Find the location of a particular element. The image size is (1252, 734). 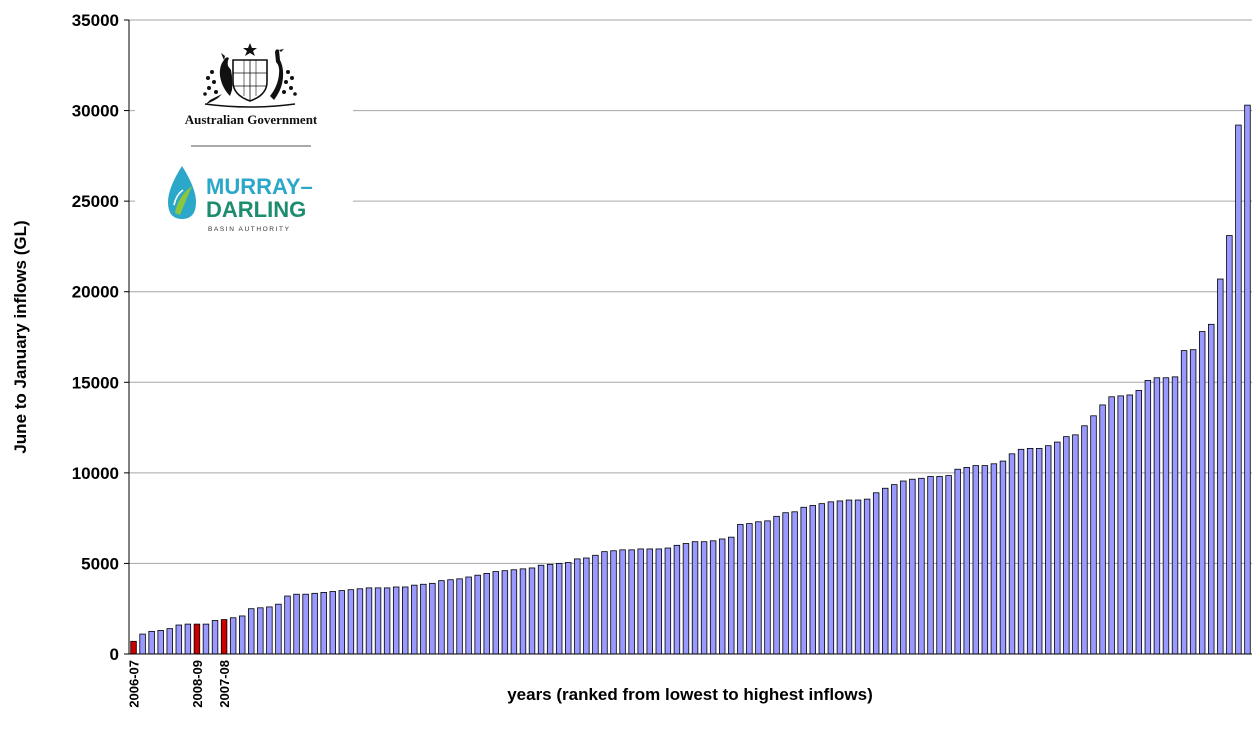

mdba-darling-text: DARLING is located at coordinates (256, 209).